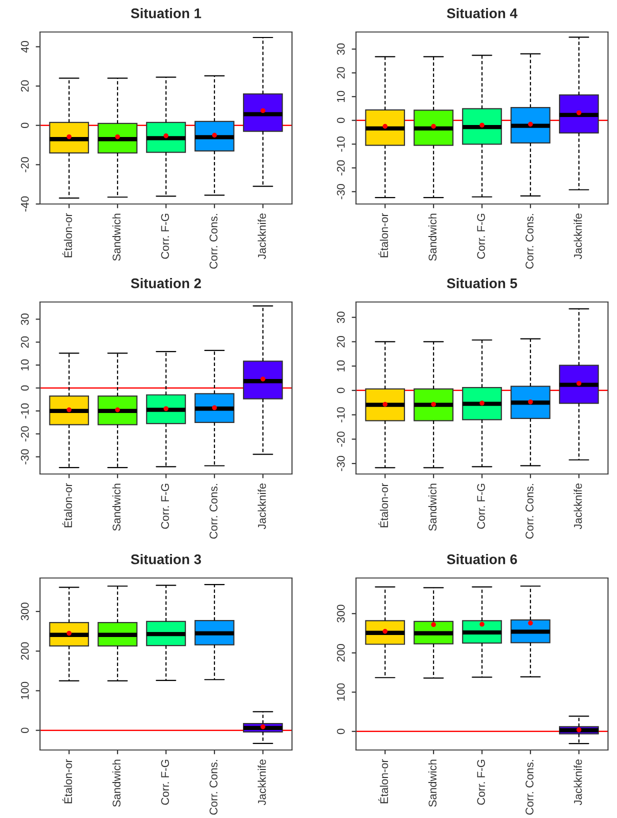  What do you see at coordinates (165, 559) in the screenshot?
I see `chart-title: Situation 3` at bounding box center [165, 559].